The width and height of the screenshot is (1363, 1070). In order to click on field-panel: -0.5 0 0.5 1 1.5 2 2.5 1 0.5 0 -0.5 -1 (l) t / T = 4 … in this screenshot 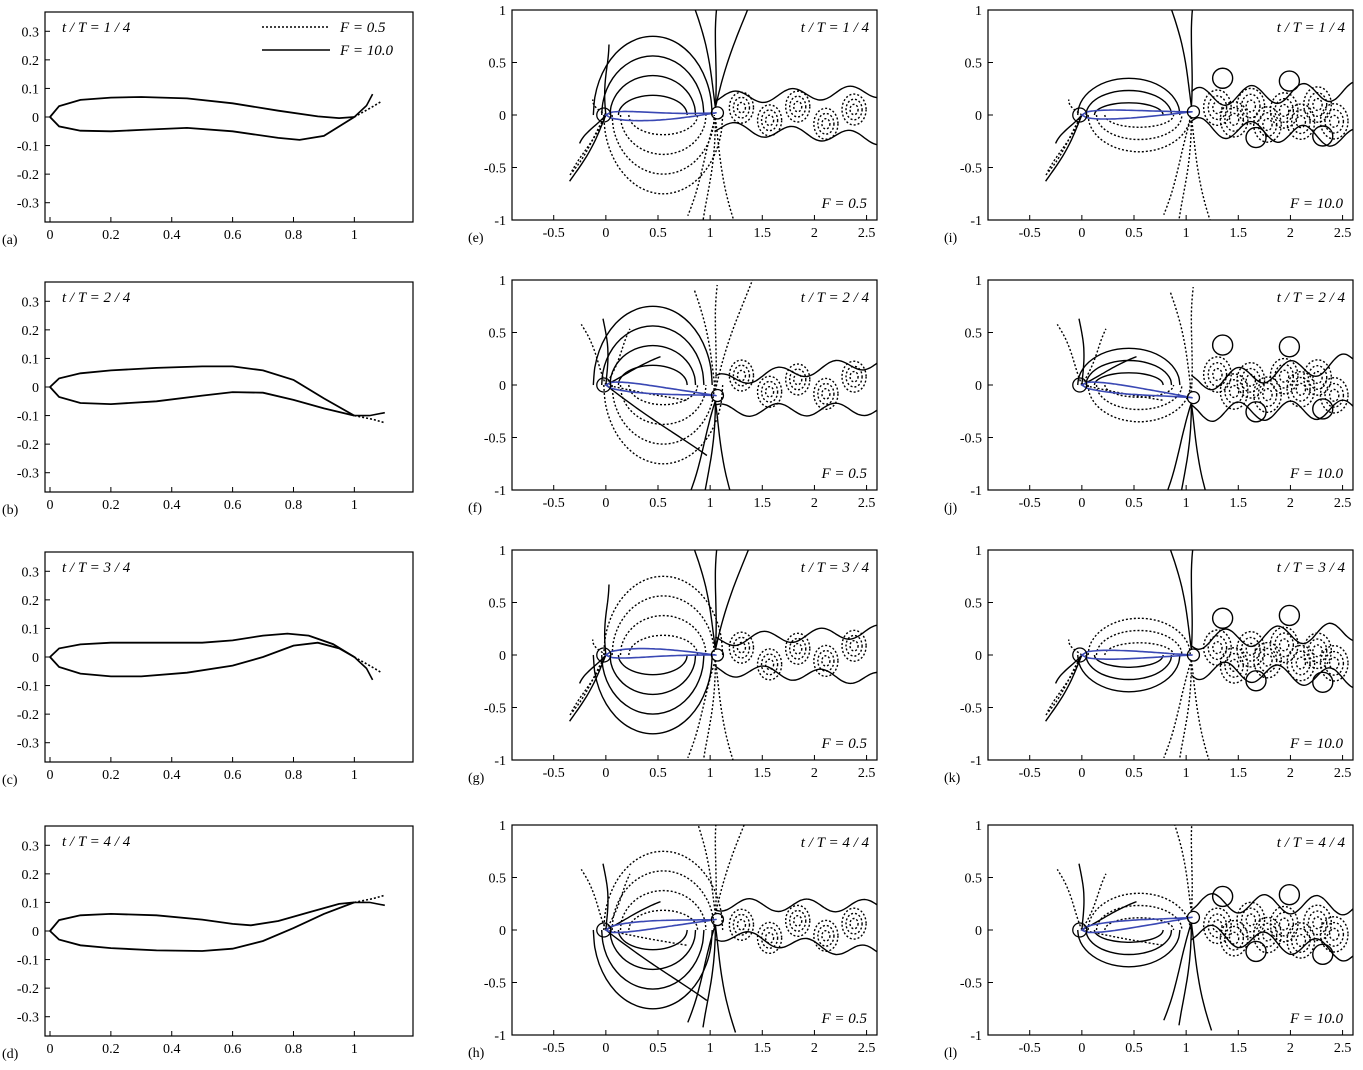, I will do `click(1149, 940)`.